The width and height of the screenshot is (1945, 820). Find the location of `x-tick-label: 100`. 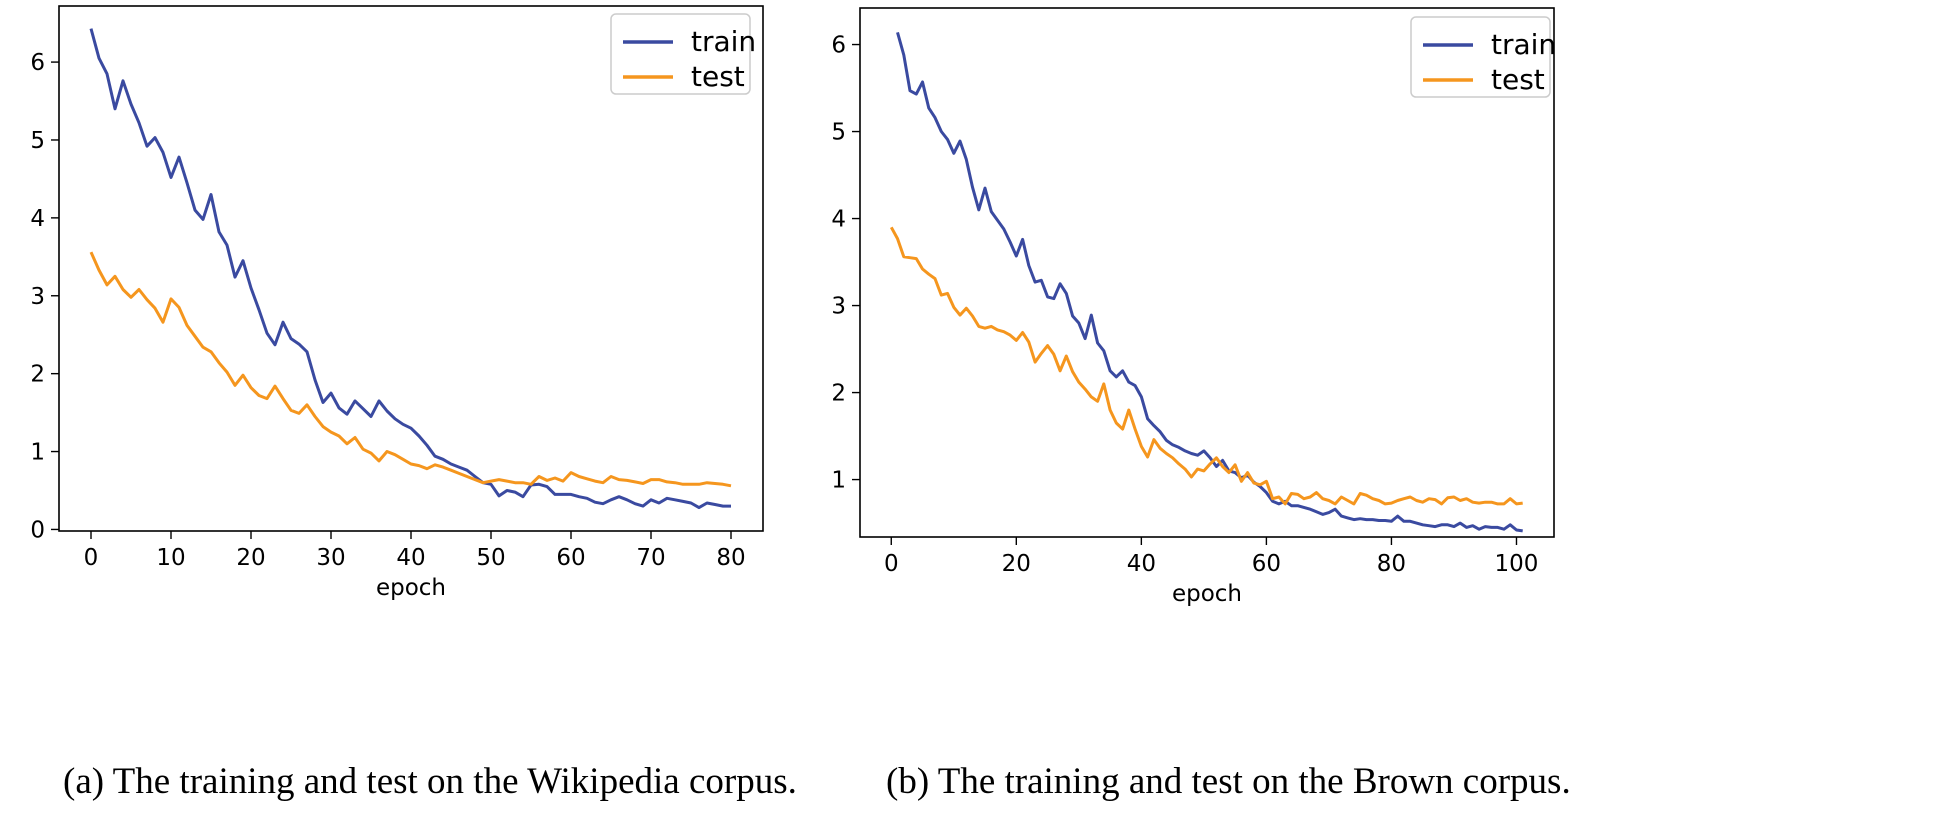

x-tick-label: 100 is located at coordinates (1517, 564).